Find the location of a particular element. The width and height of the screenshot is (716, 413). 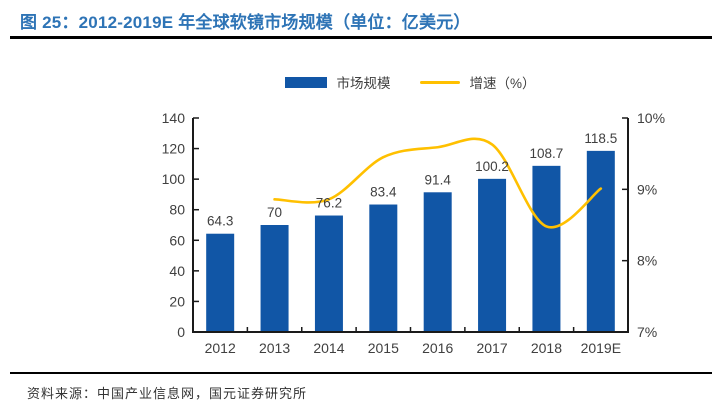

line-series-swatch-icon is located at coordinates (440, 82).